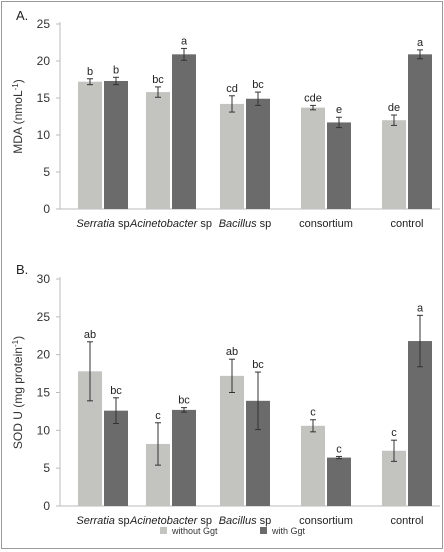 The height and width of the screenshot is (552, 444). I want to click on significance-letter: cd, so click(232, 89).